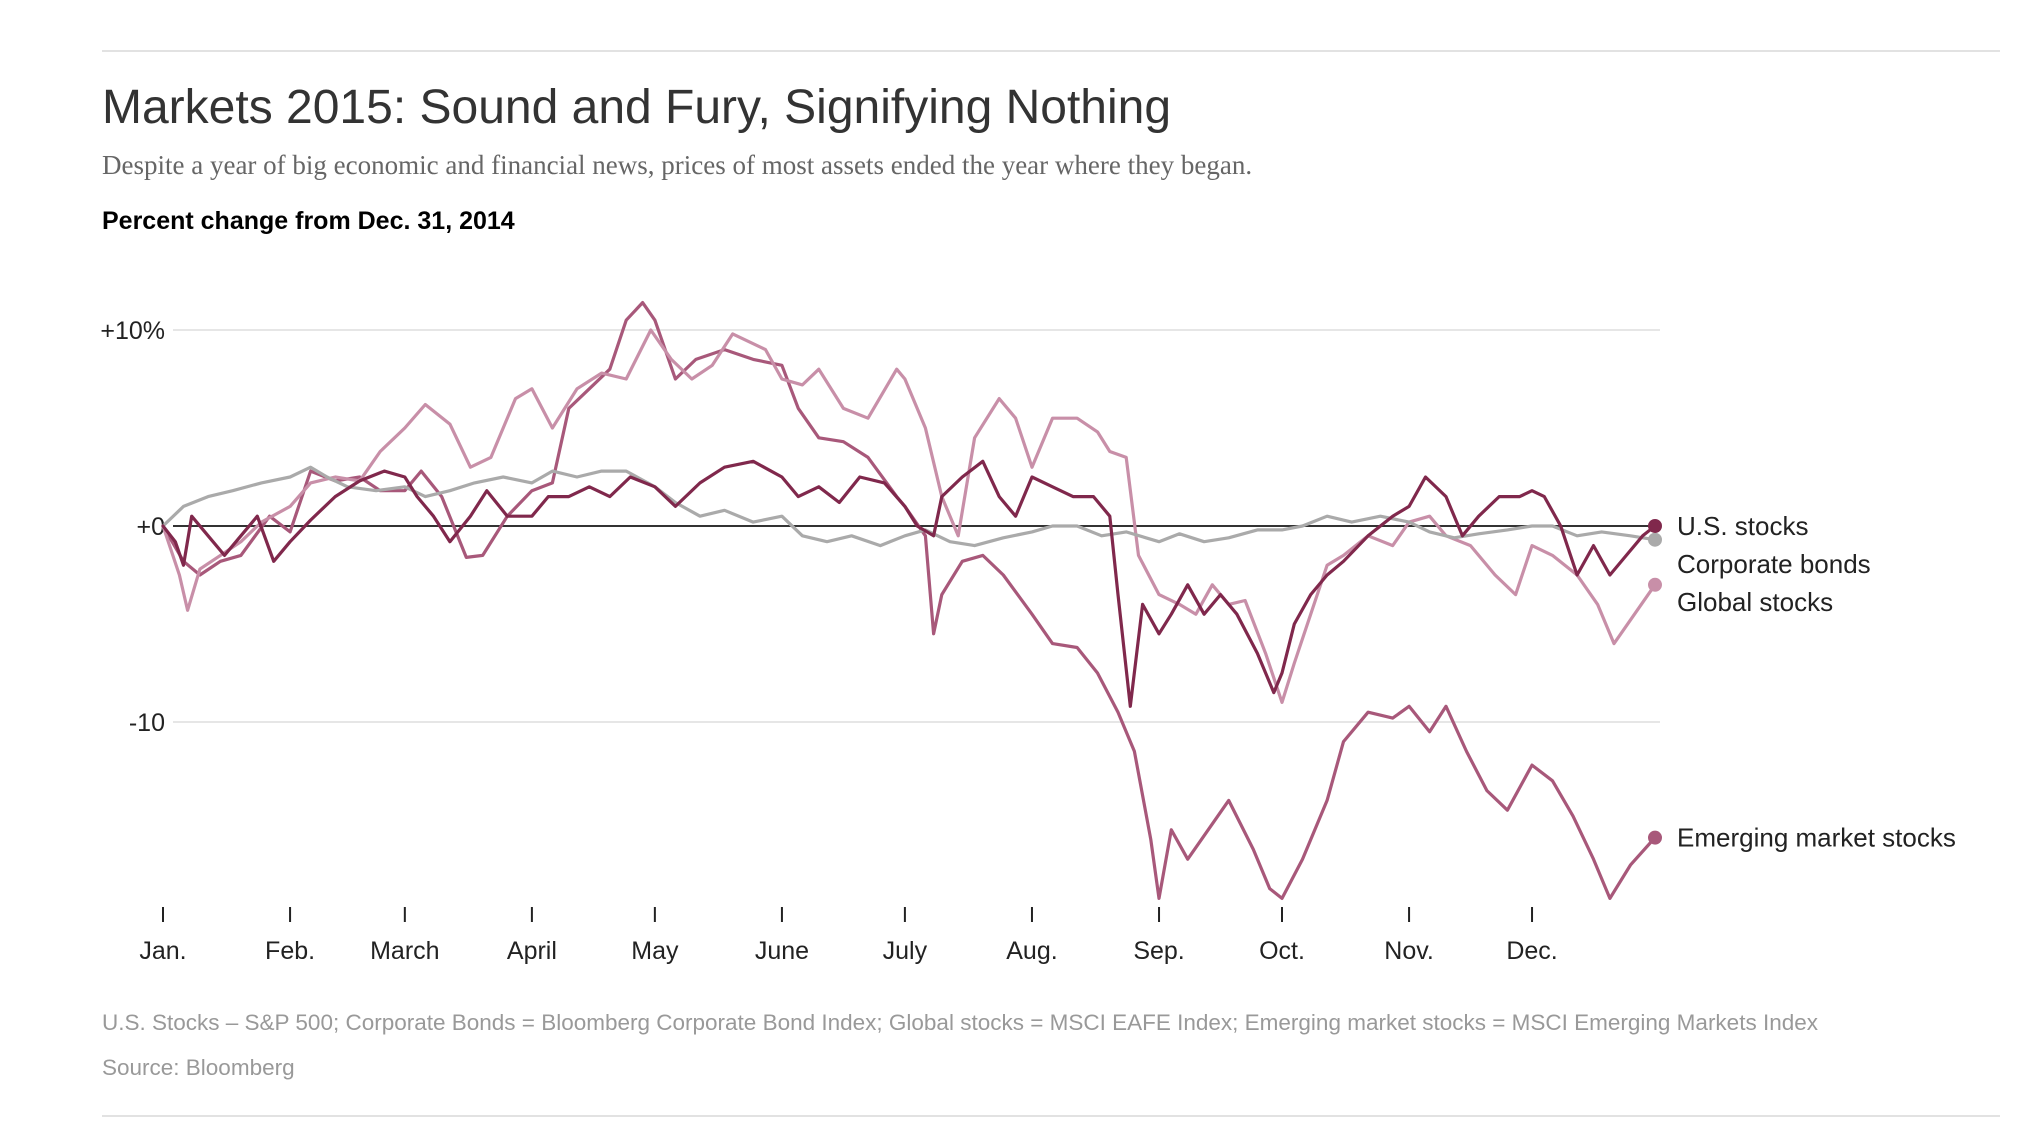 The width and height of the screenshot is (2036, 1138). What do you see at coordinates (1409, 951) in the screenshot?
I see `x-tick-label: Nov.` at bounding box center [1409, 951].